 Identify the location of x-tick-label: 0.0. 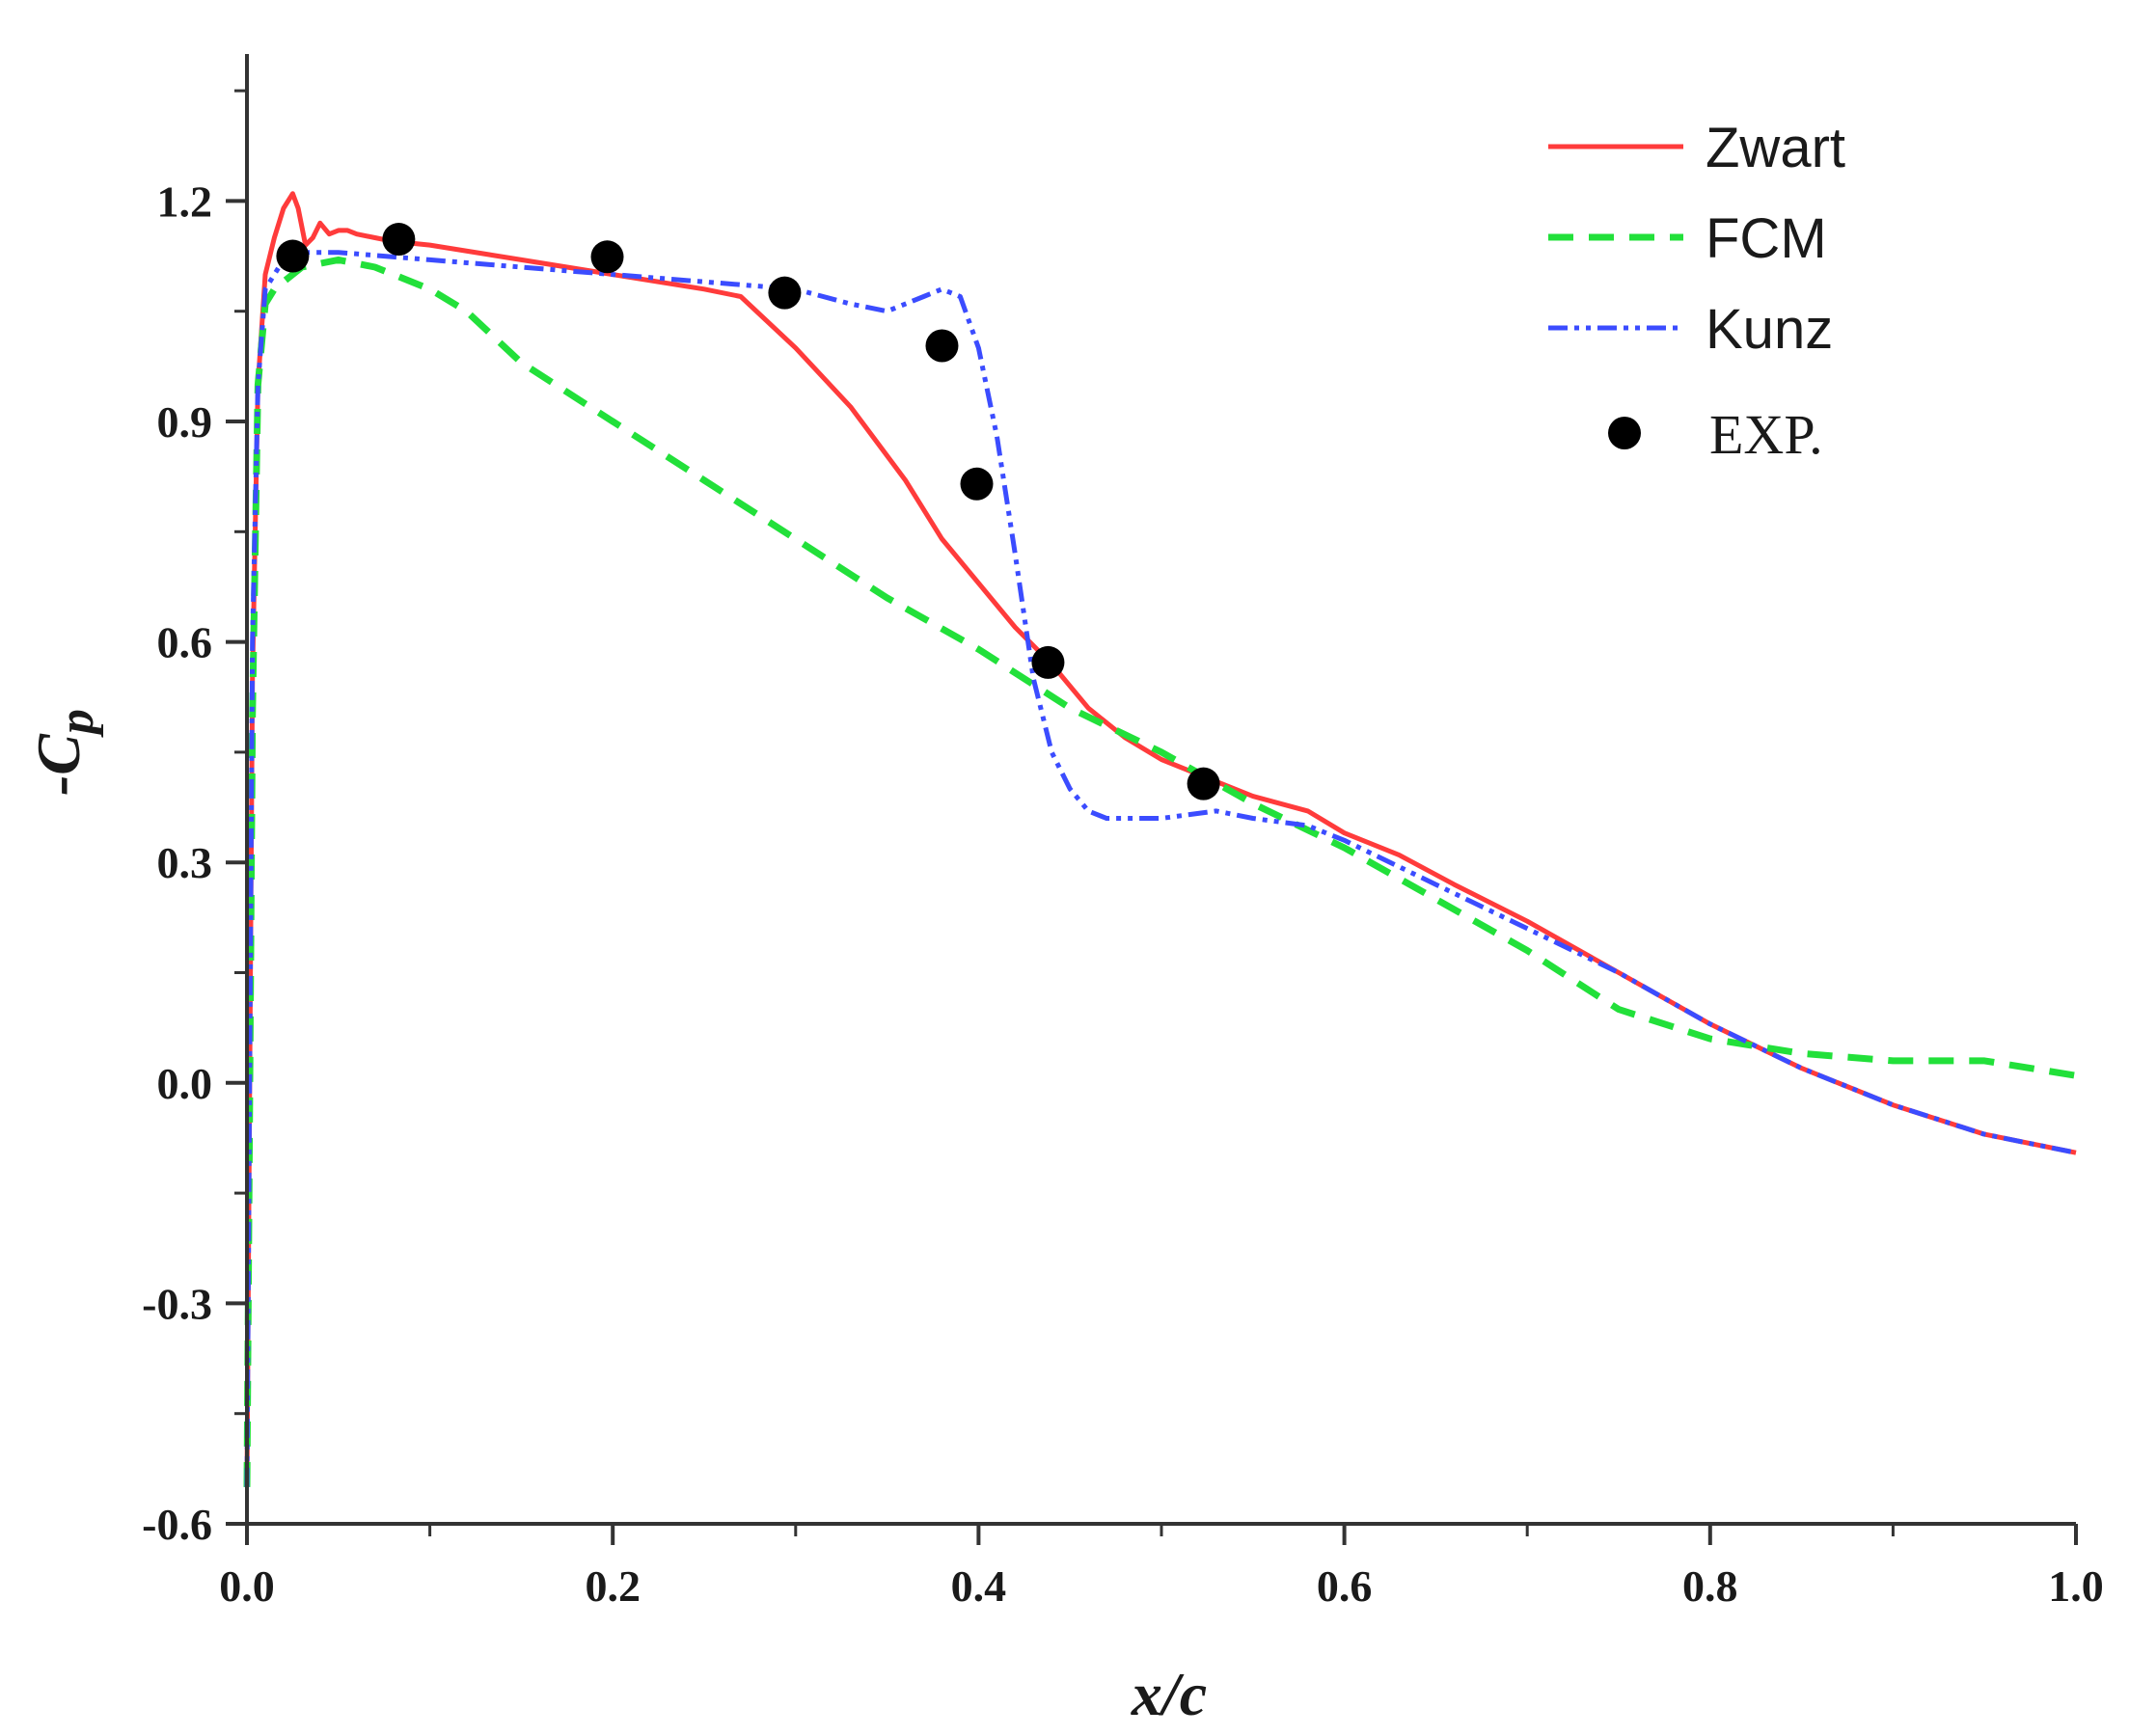
(247, 1586).